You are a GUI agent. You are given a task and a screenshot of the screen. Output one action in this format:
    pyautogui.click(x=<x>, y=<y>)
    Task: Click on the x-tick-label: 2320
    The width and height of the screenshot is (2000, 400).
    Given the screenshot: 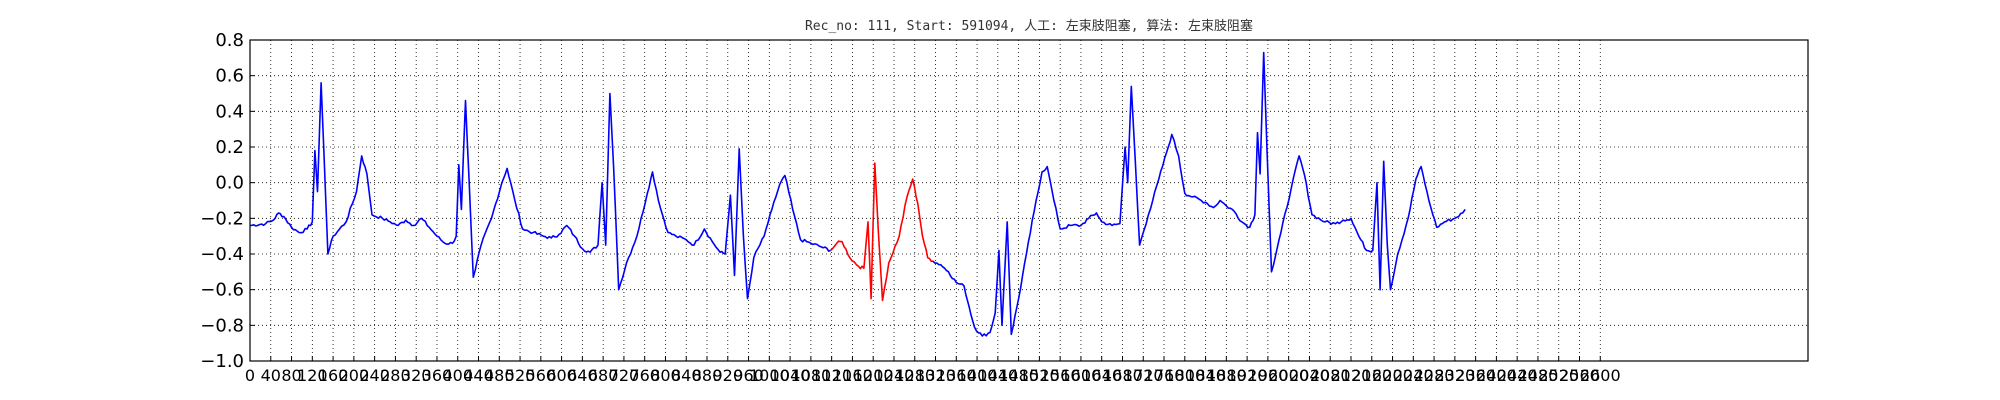 What is the action you would take?
    pyautogui.click(x=1454, y=375)
    